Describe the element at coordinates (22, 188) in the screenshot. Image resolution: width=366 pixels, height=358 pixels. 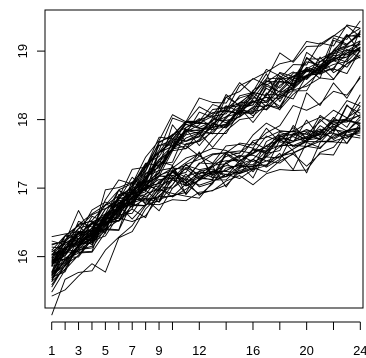
I see `y-tick-label: 17` at that location.